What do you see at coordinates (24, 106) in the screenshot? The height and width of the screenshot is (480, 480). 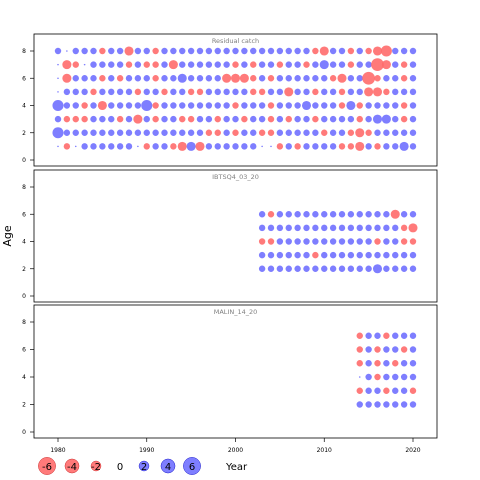 I see `y-tick-label: 4` at bounding box center [24, 106].